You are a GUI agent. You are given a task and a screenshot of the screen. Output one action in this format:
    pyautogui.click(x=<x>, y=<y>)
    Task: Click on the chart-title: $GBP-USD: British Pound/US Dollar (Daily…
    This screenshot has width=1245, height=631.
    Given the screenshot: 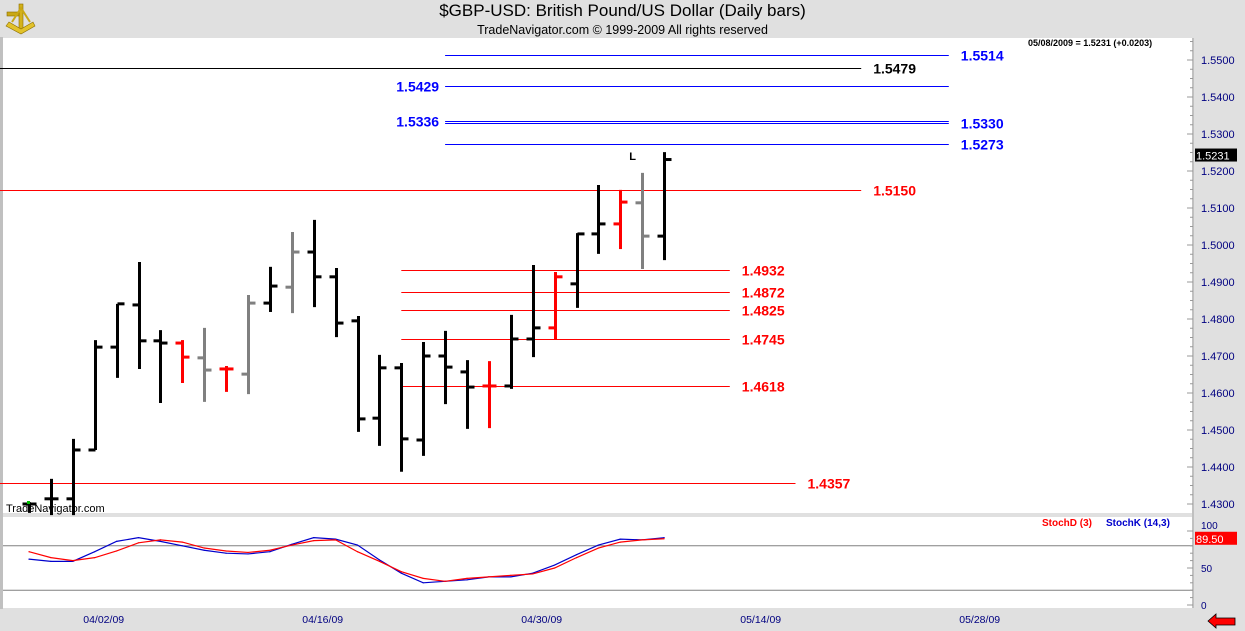 What is the action you would take?
    pyautogui.click(x=622, y=10)
    